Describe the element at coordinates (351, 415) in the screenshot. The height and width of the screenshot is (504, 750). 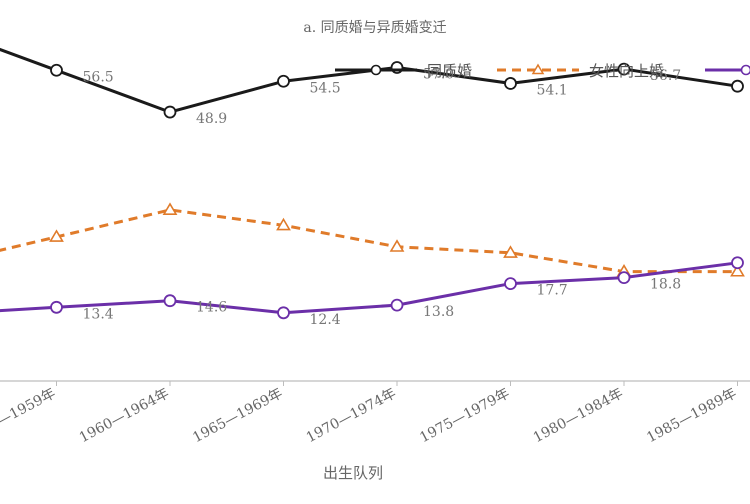
I see `x-tick-label: 1970—1974年` at that location.